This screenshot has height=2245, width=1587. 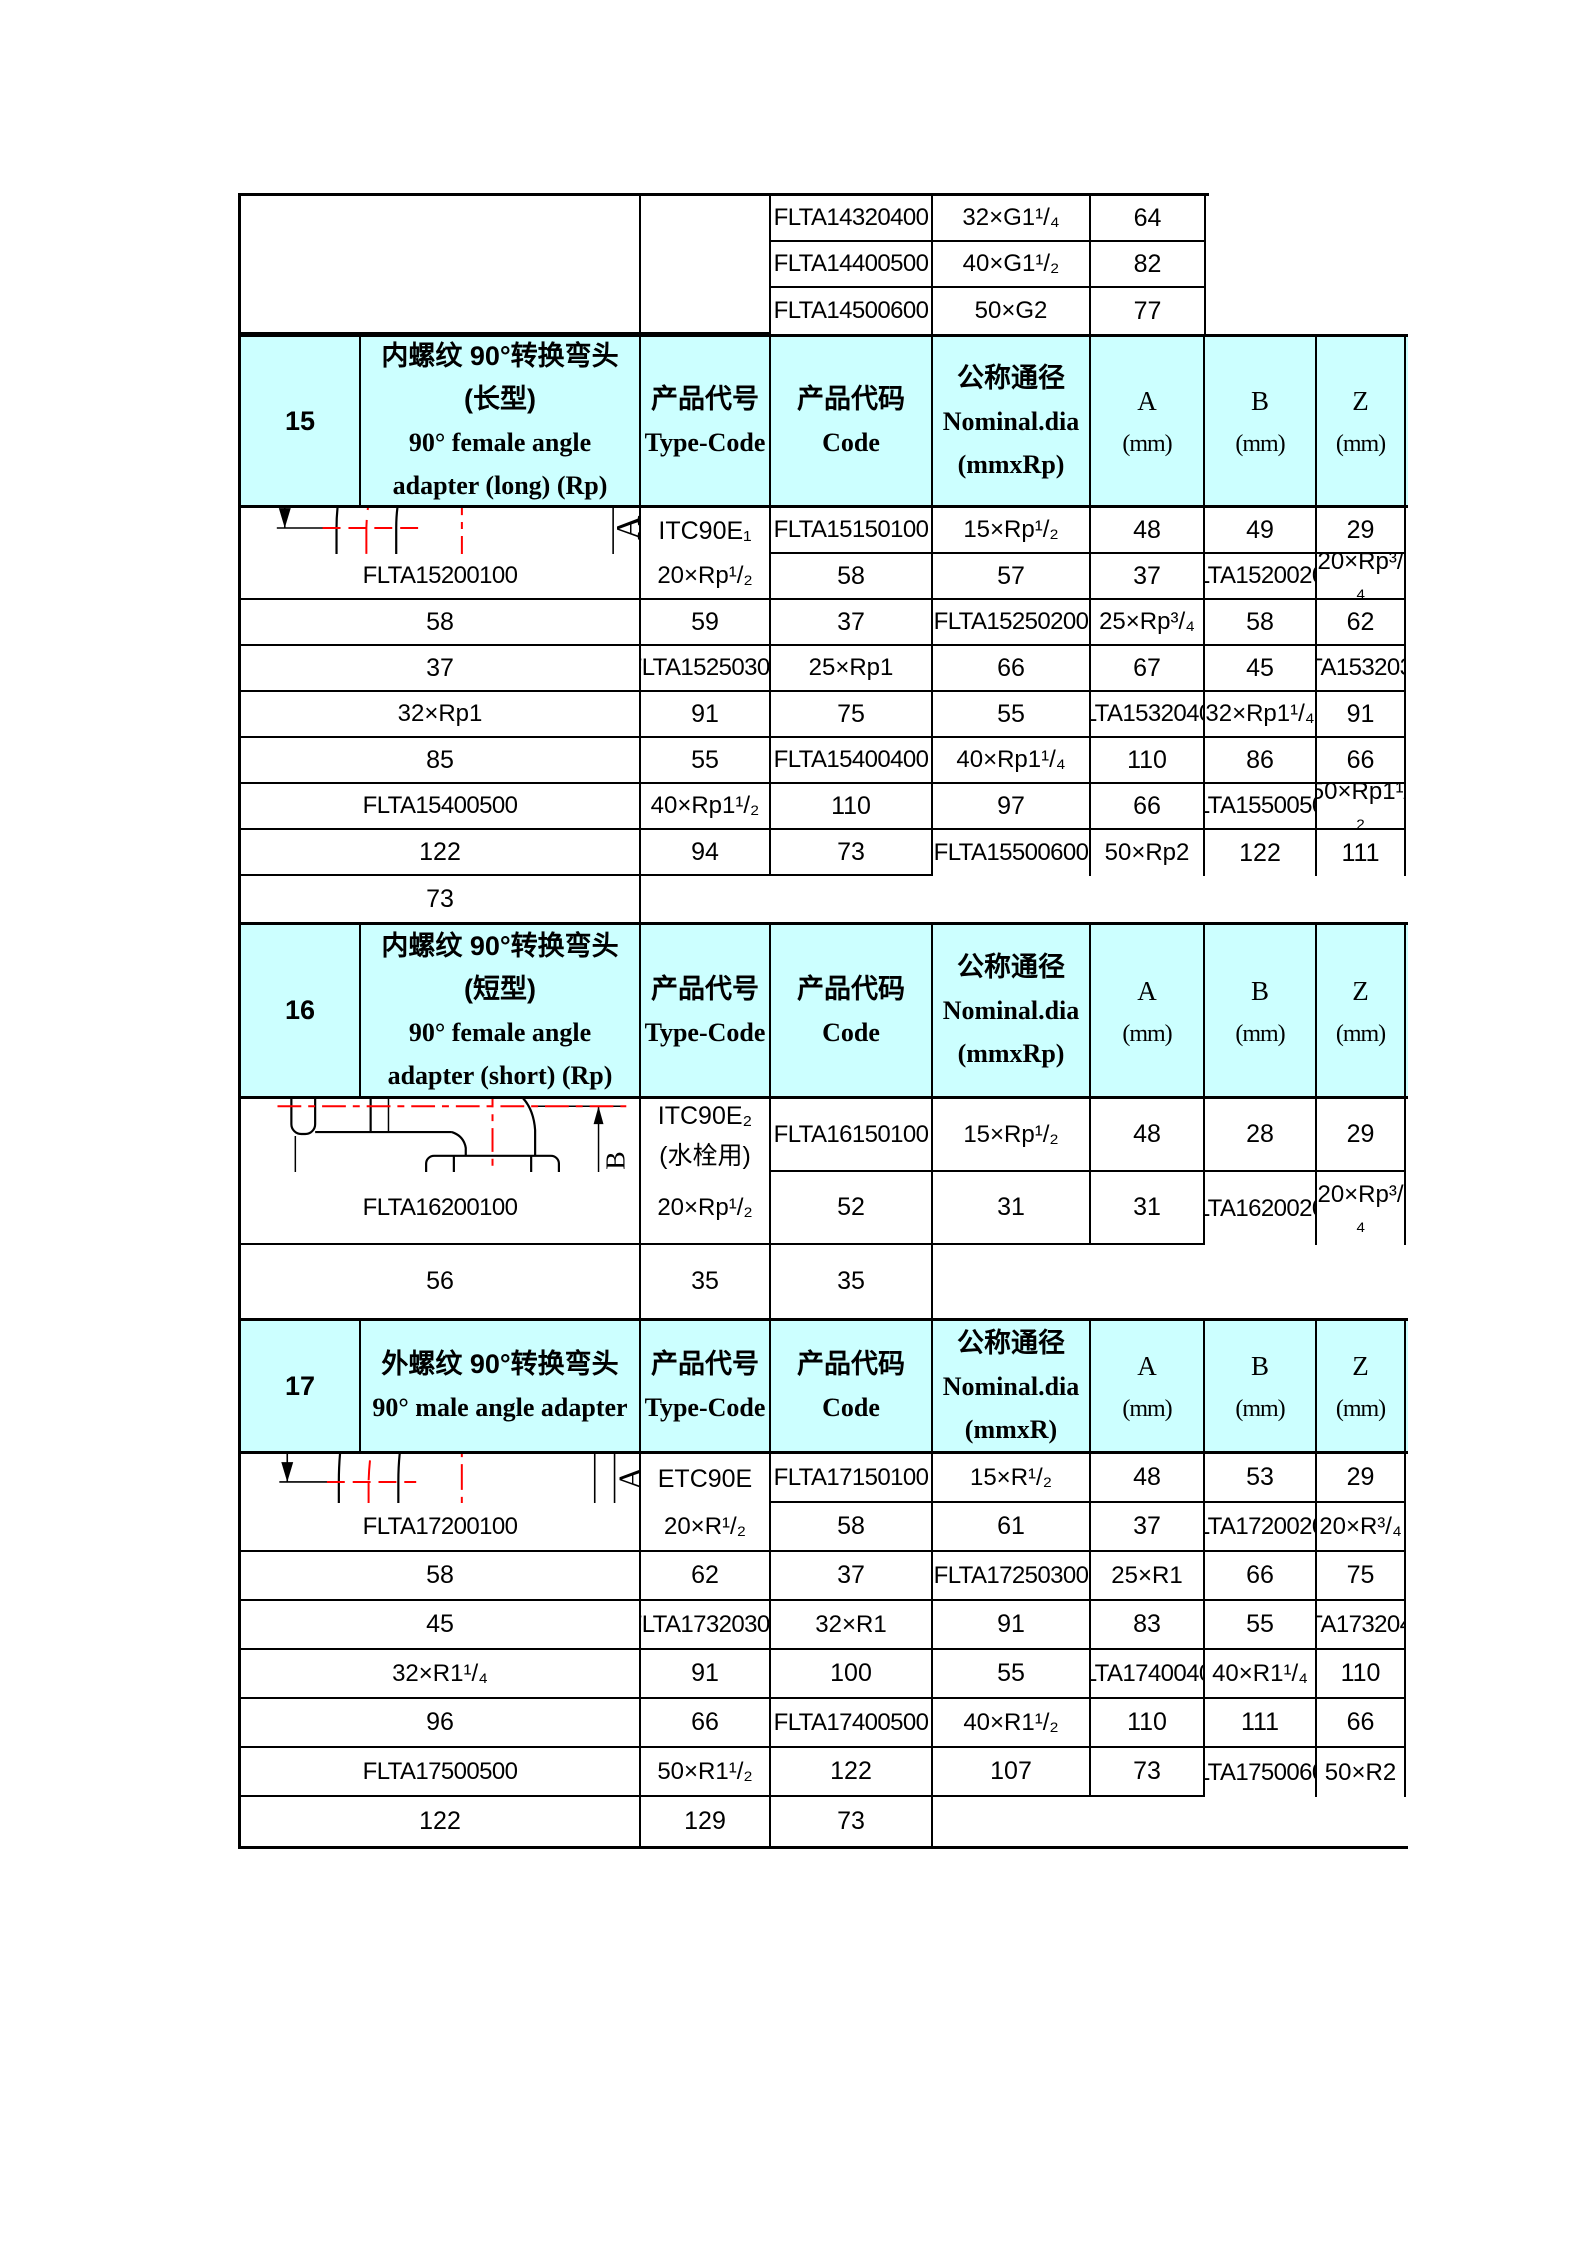 What do you see at coordinates (301, 421) in the screenshot?
I see `section-number: 15` at bounding box center [301, 421].